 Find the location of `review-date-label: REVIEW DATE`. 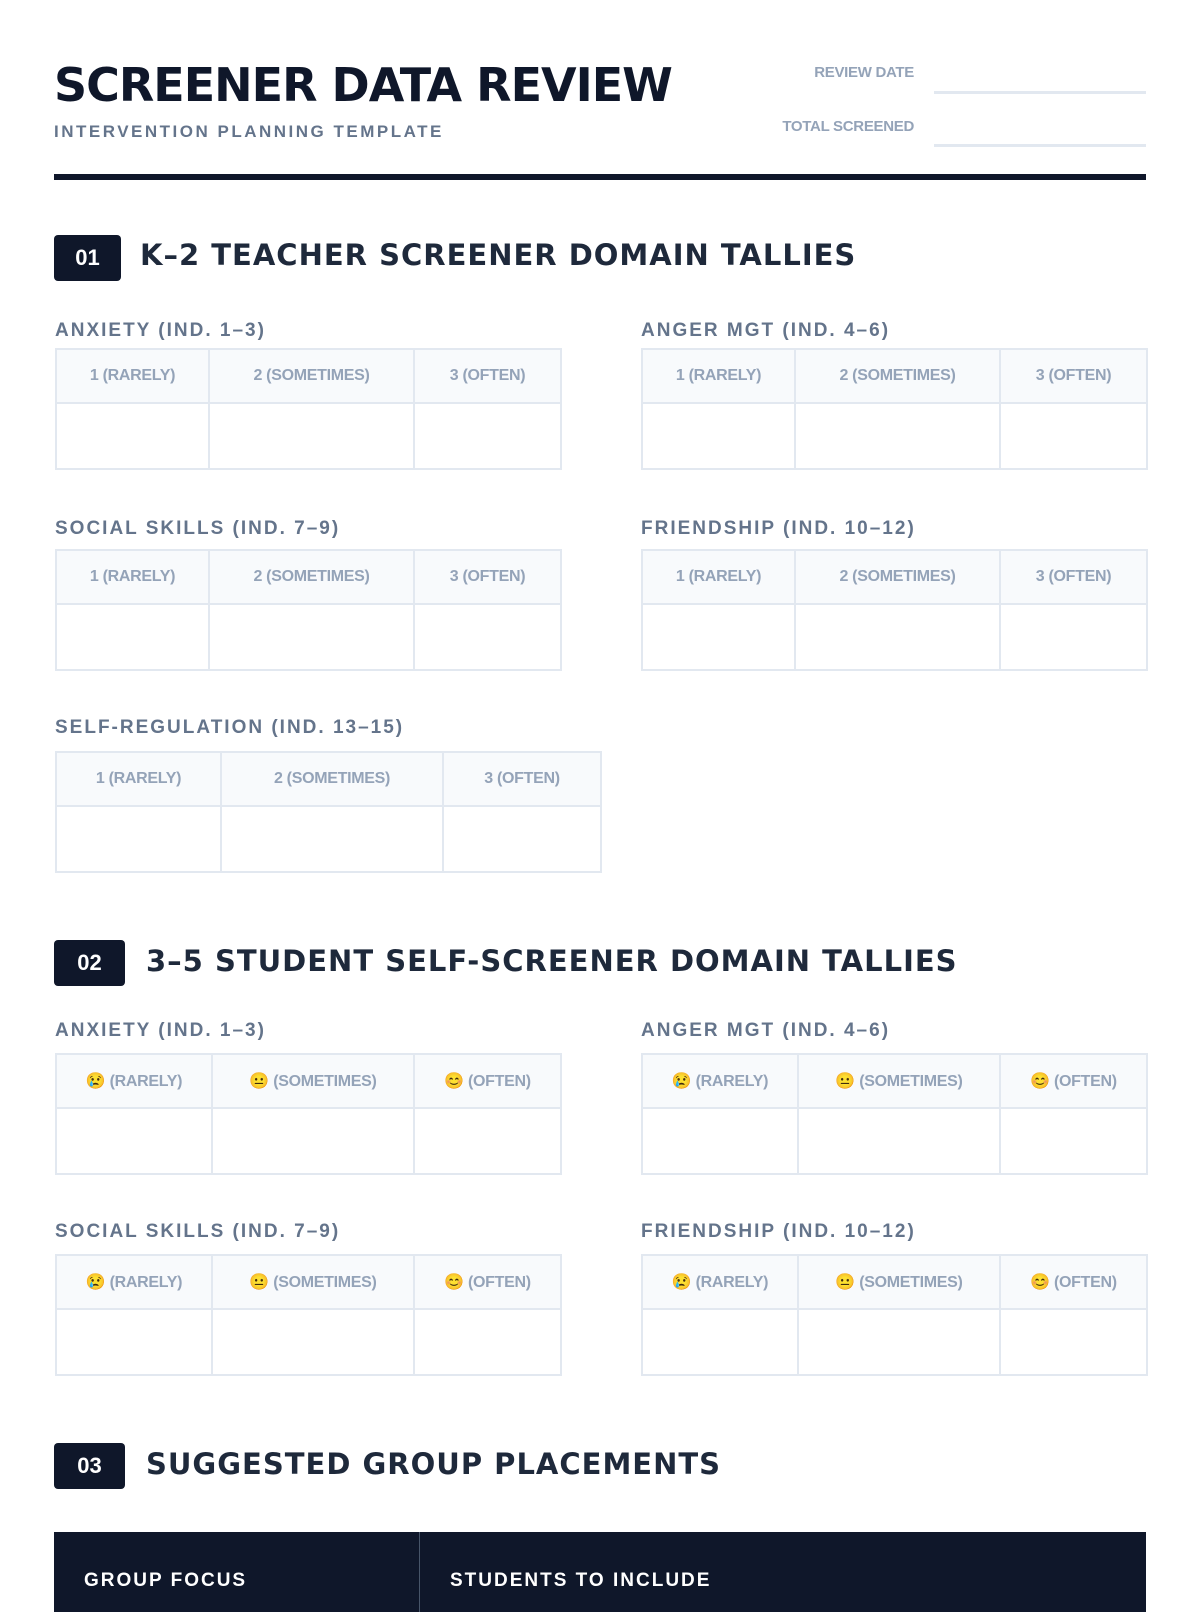

review-date-label: REVIEW DATE is located at coordinates (864, 72).